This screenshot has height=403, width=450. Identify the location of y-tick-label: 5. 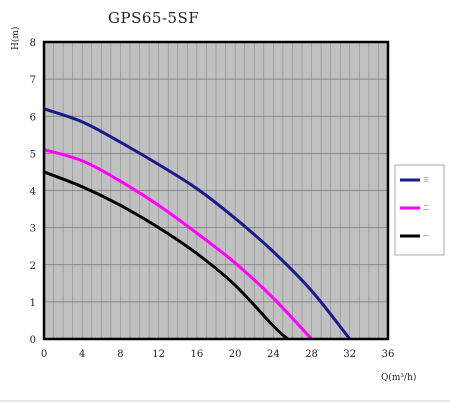
(33, 154).